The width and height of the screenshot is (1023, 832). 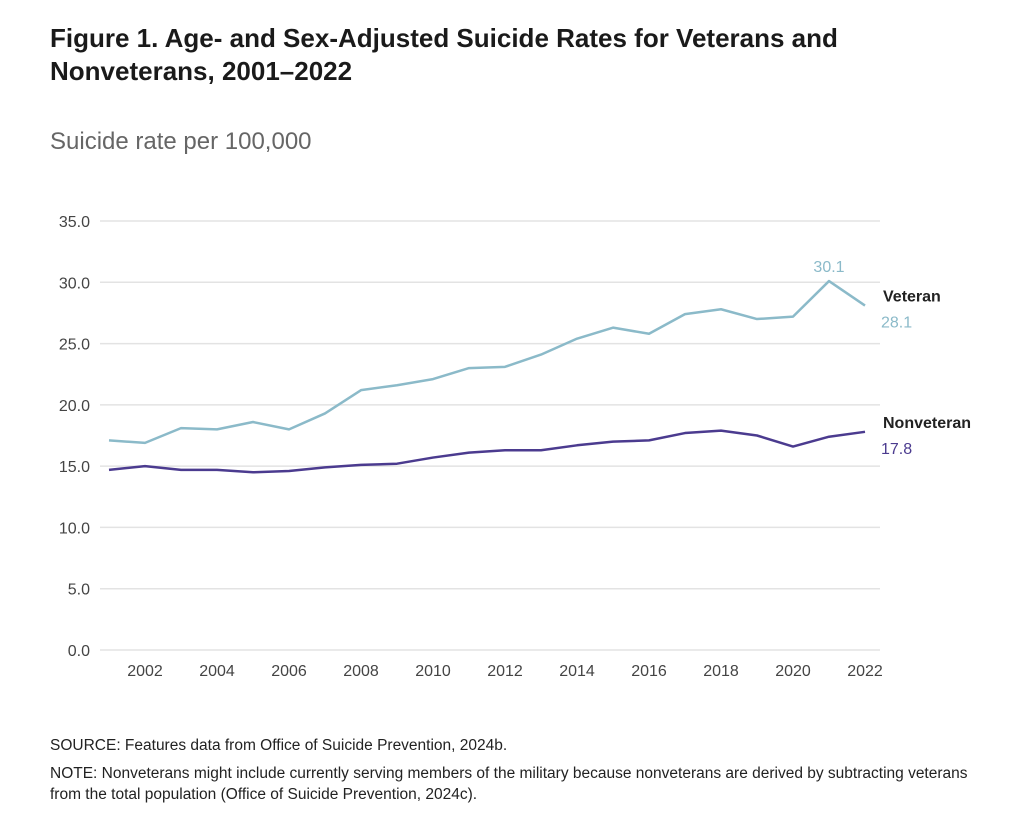 What do you see at coordinates (79, 651) in the screenshot?
I see `y-tick-label: 0.0` at bounding box center [79, 651].